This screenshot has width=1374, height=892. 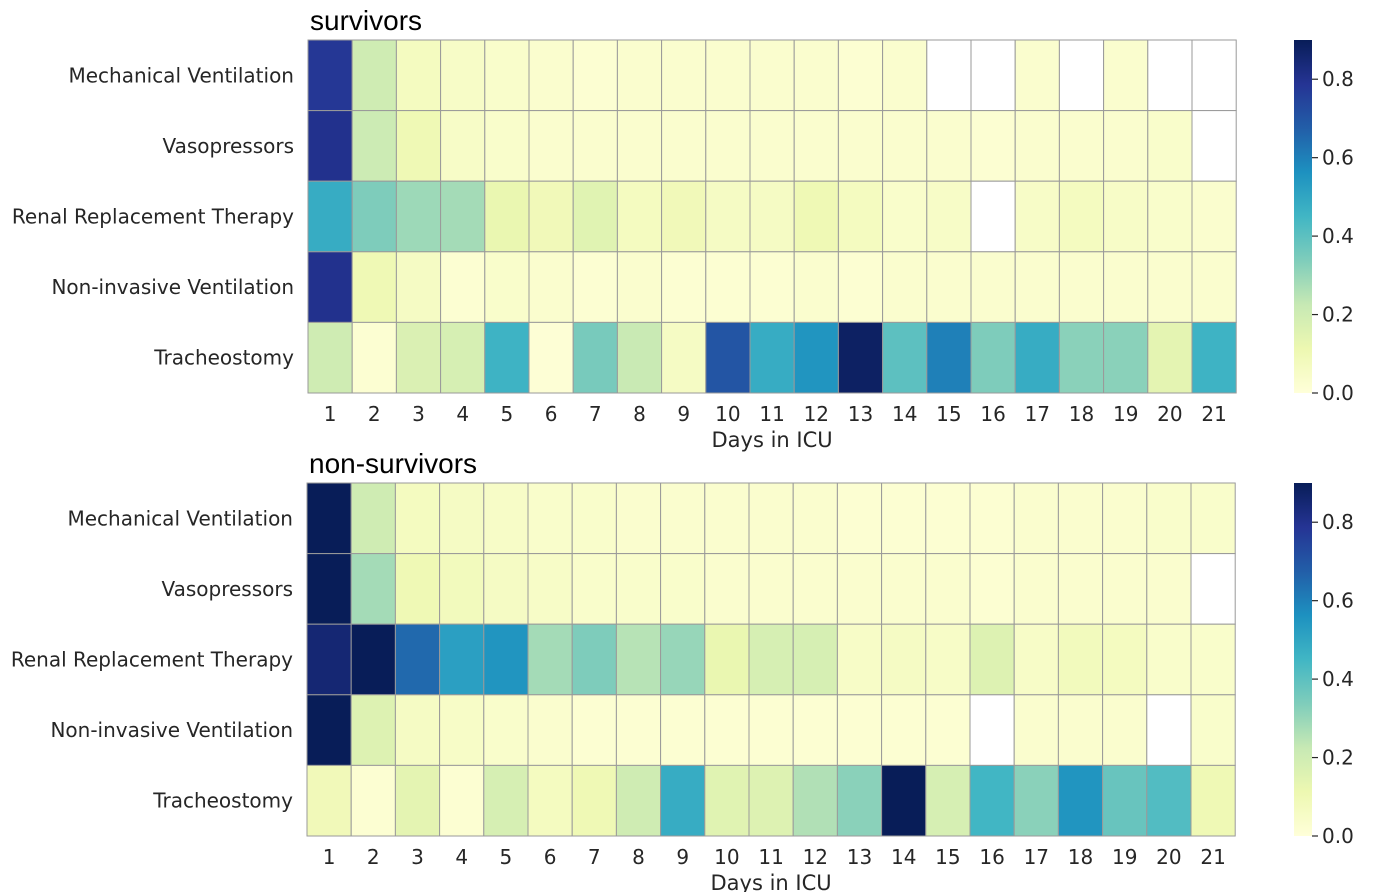 What do you see at coordinates (770, 857) in the screenshot?
I see `x-tick-label: 11` at bounding box center [770, 857].